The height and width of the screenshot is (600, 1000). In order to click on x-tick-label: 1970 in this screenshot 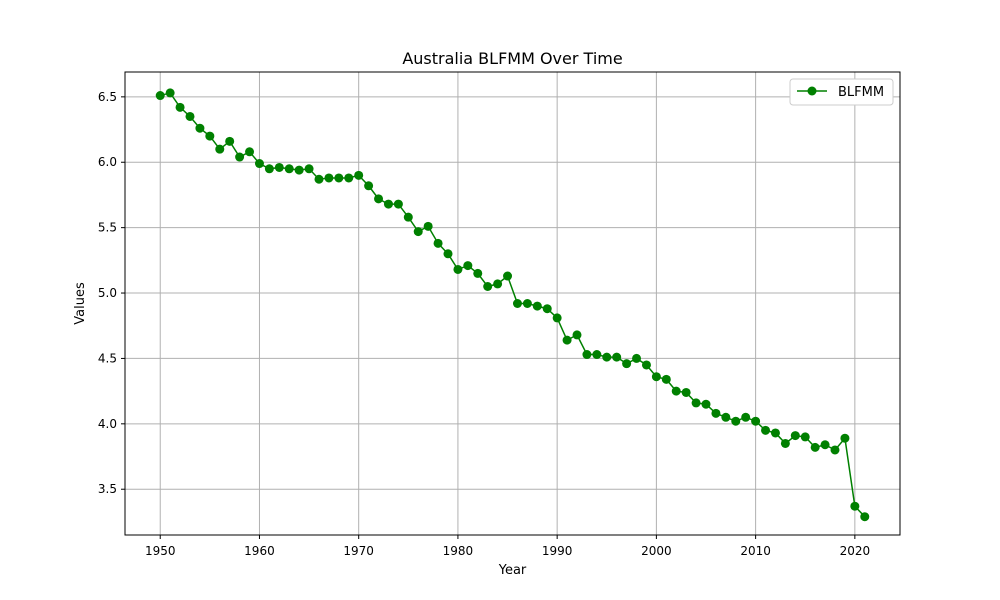, I will do `click(358, 551)`.